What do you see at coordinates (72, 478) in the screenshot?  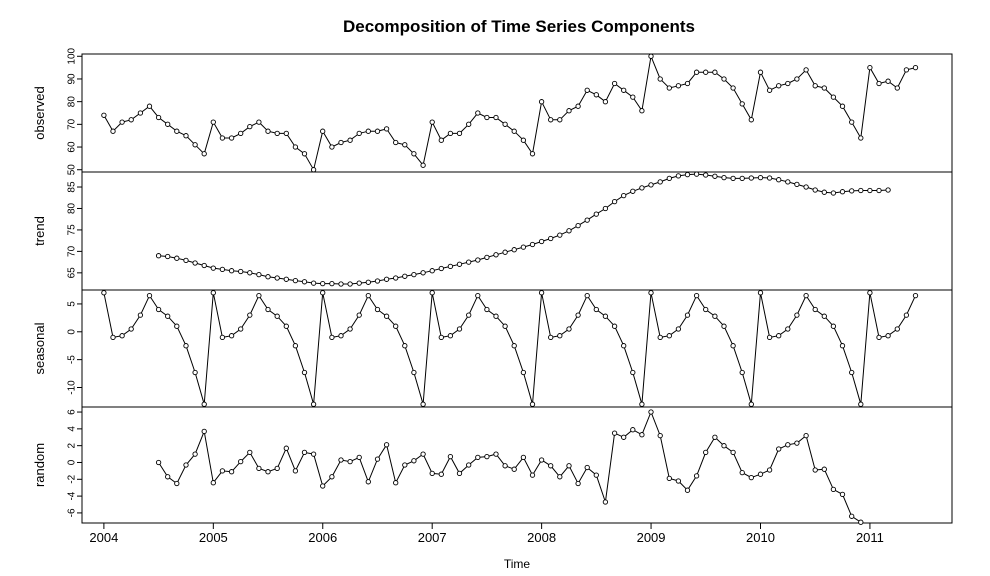 I see `ytick-label: -2` at bounding box center [72, 478].